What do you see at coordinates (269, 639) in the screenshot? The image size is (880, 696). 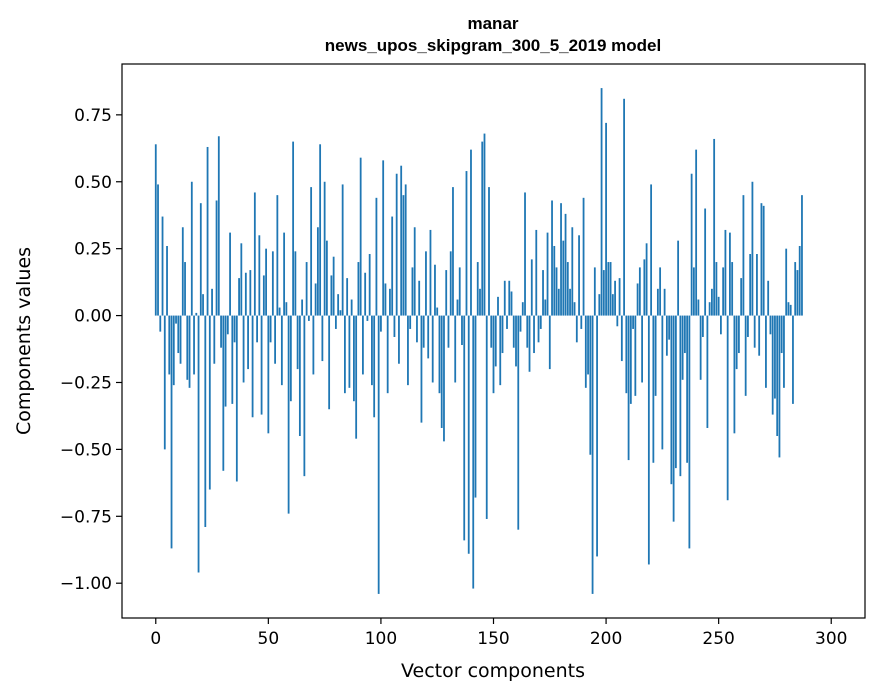 I see `x-tick-label: 50` at bounding box center [269, 639].